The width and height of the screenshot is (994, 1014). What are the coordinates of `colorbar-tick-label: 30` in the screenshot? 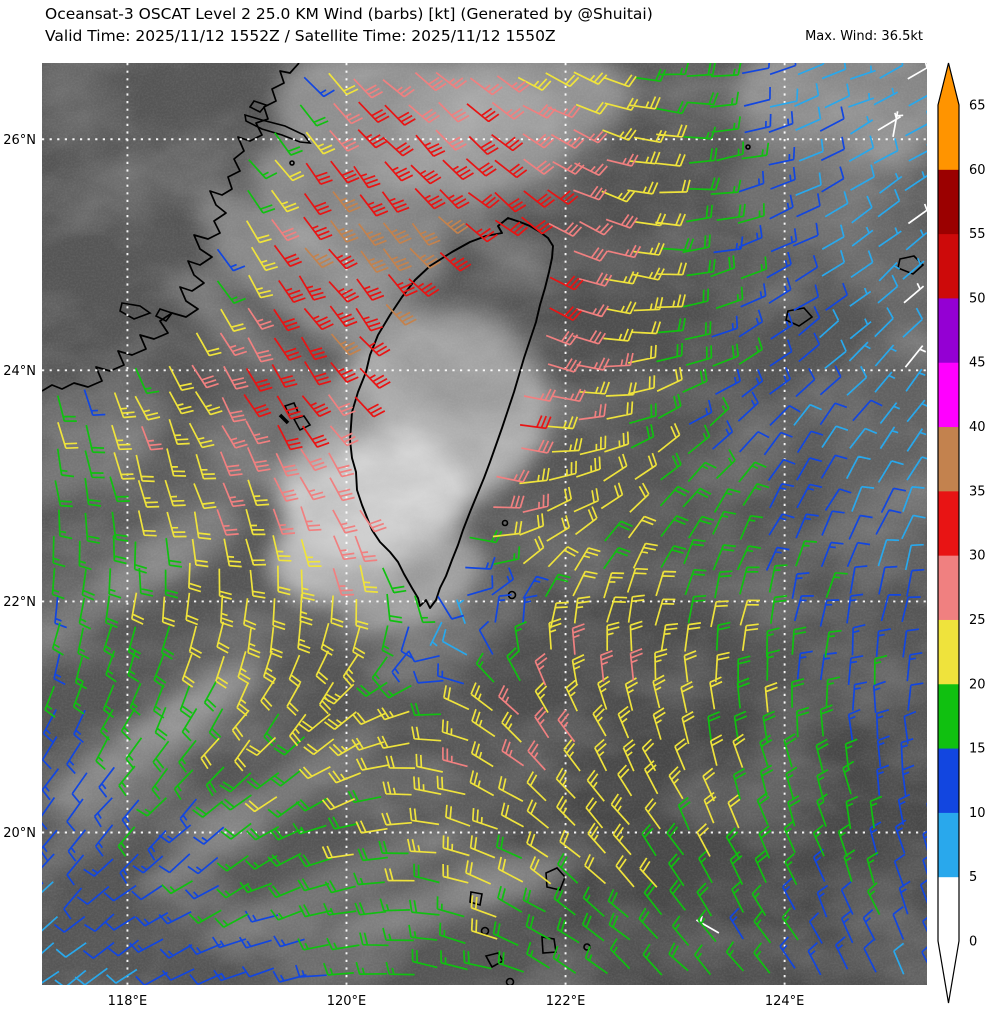 It's located at (977, 556).